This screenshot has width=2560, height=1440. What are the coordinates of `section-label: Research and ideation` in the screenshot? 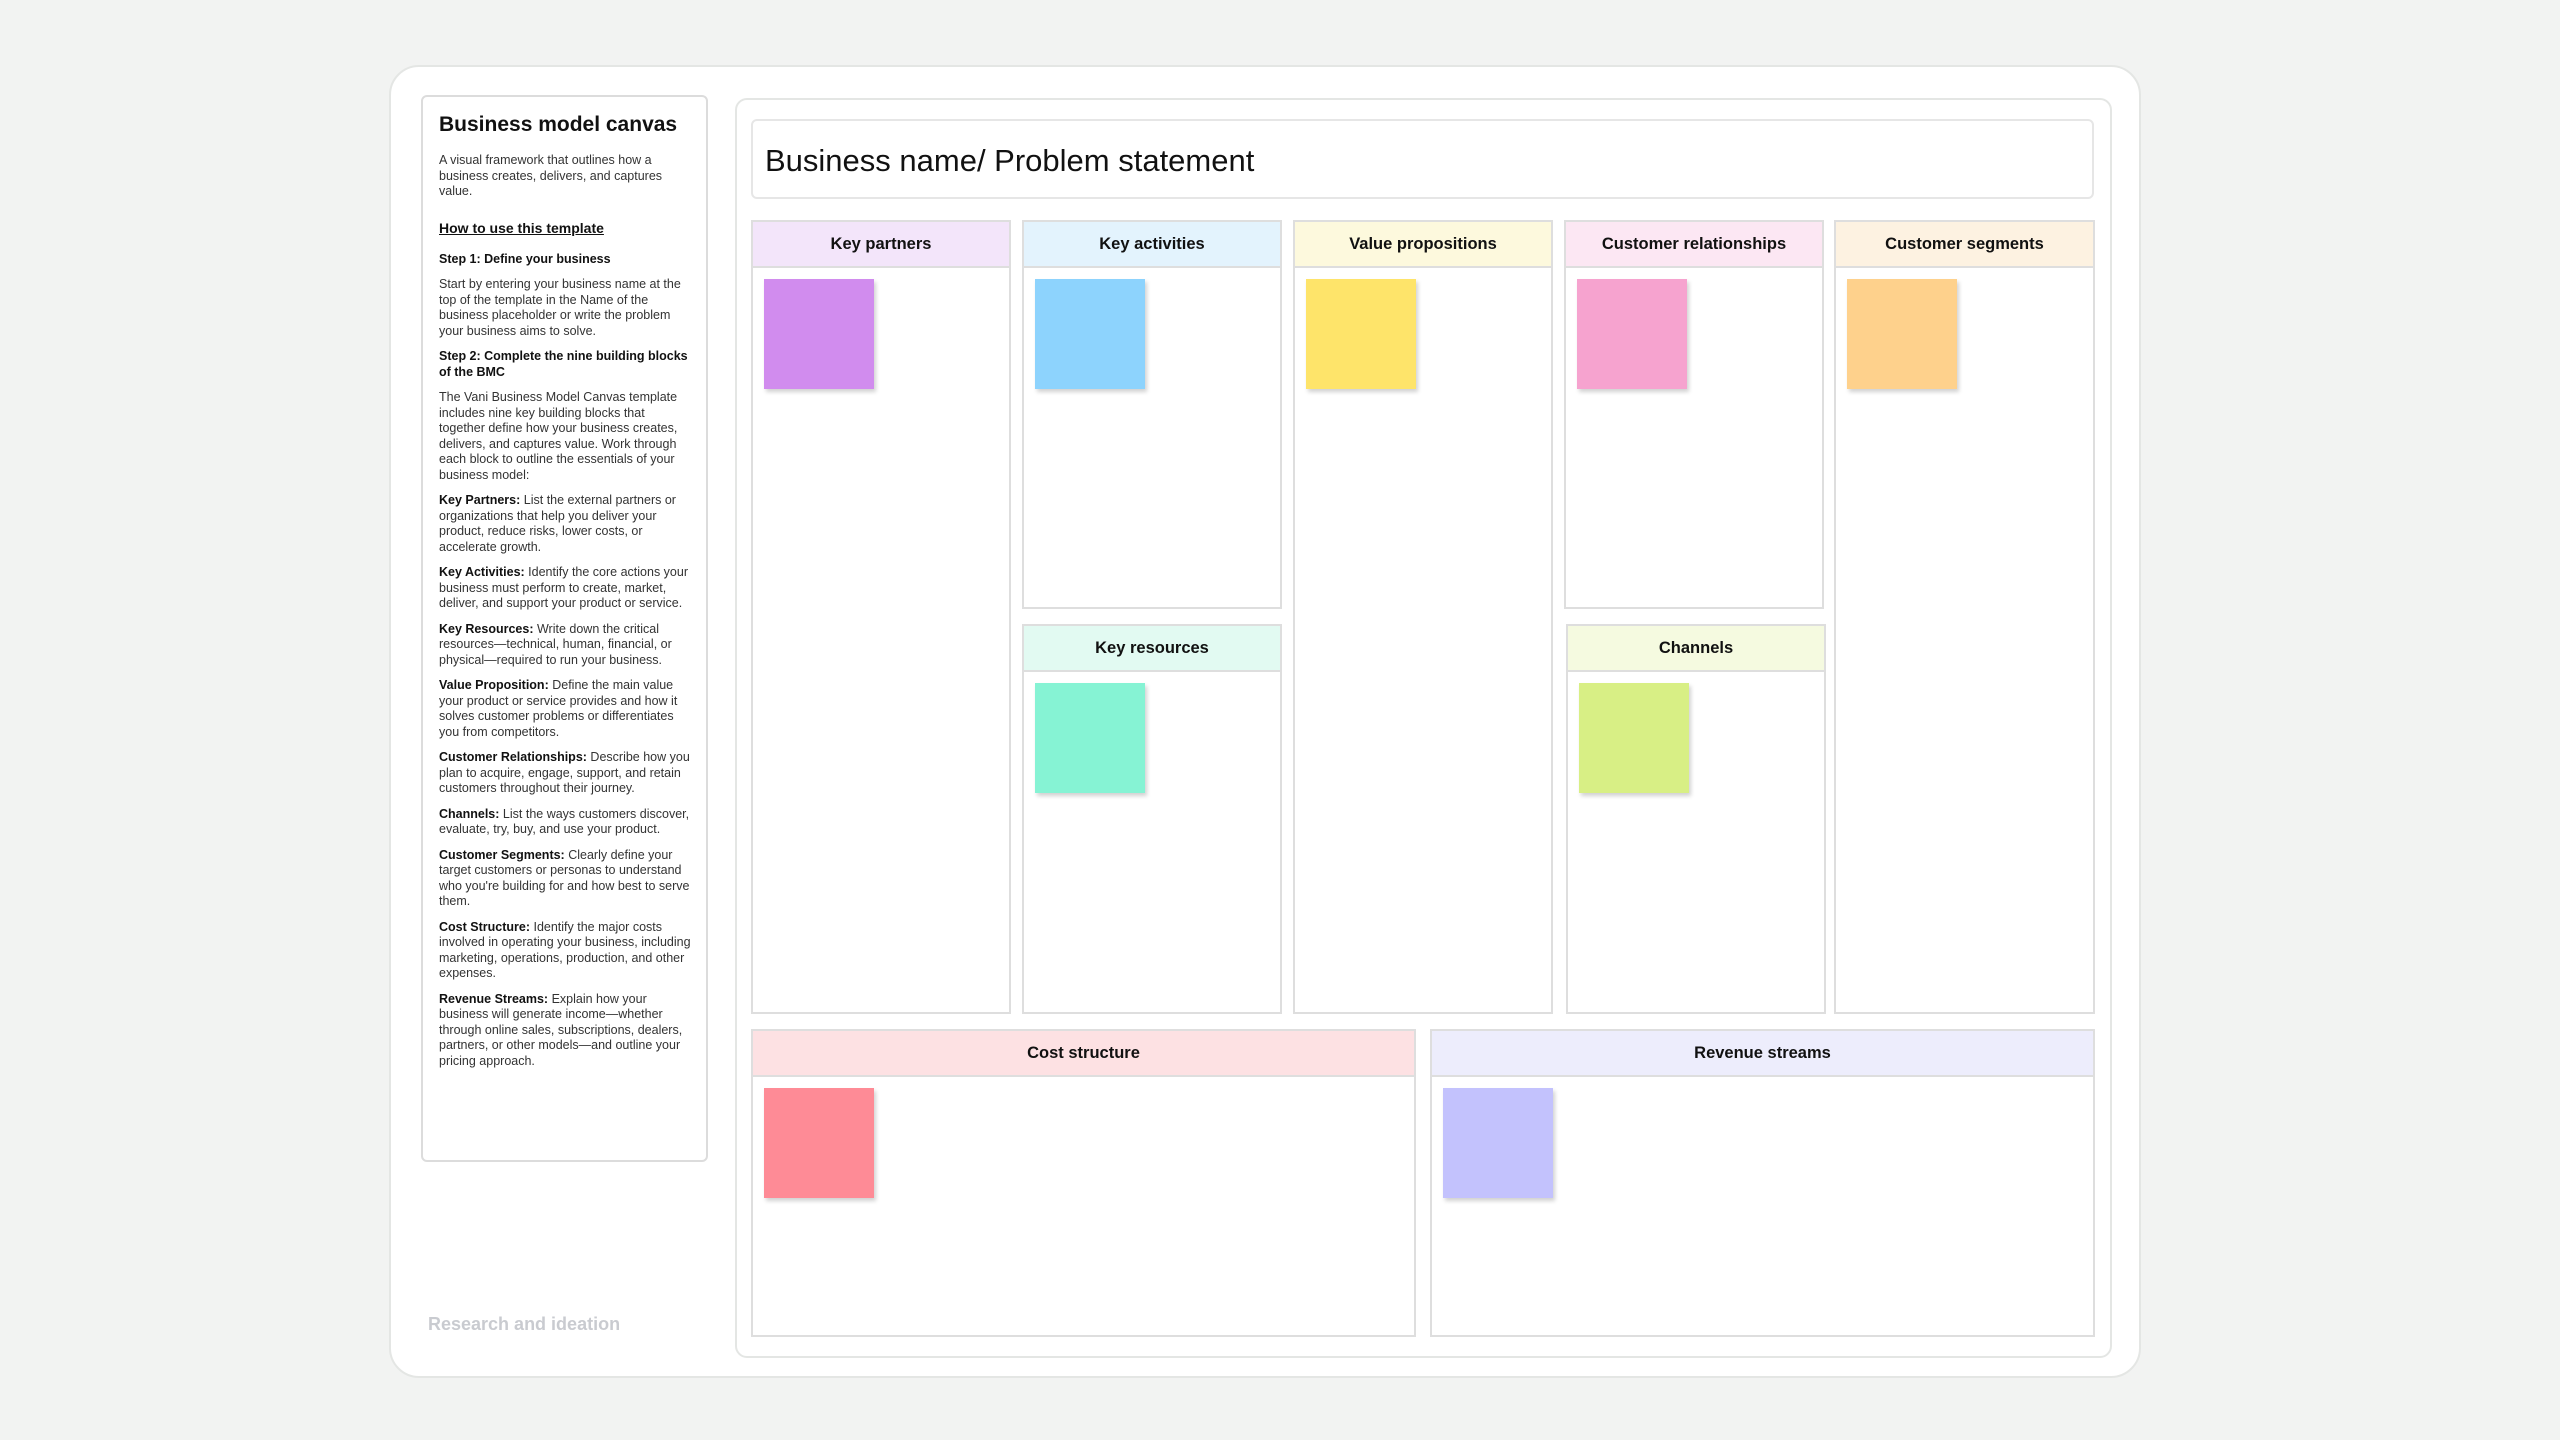 It's located at (524, 1324).